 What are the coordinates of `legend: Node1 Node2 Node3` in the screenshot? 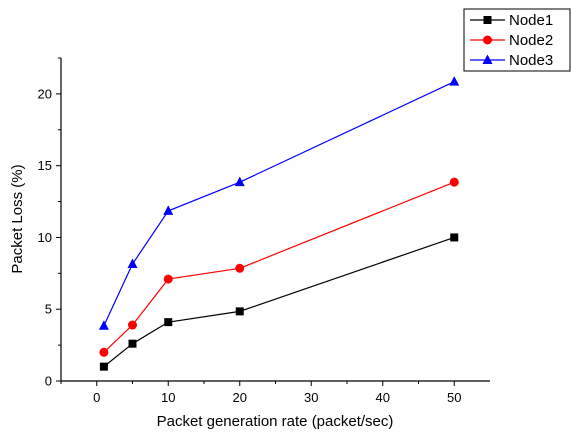 It's located at (517, 40).